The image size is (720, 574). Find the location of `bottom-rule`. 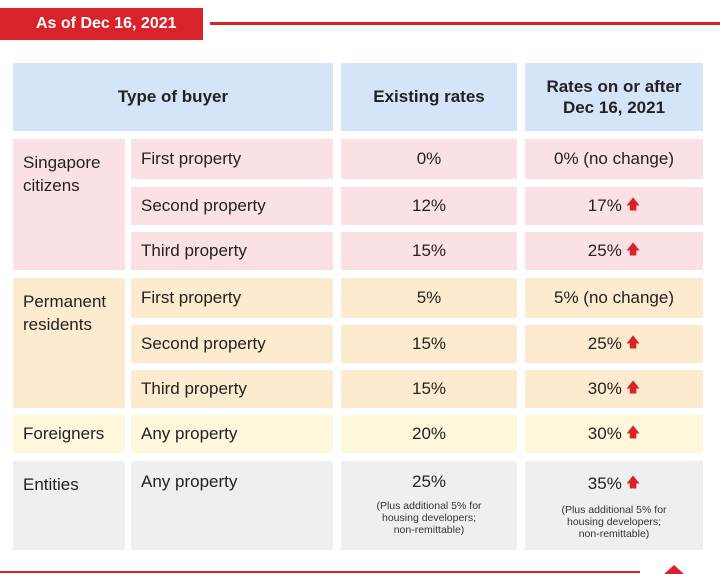

bottom-rule is located at coordinates (320, 572).